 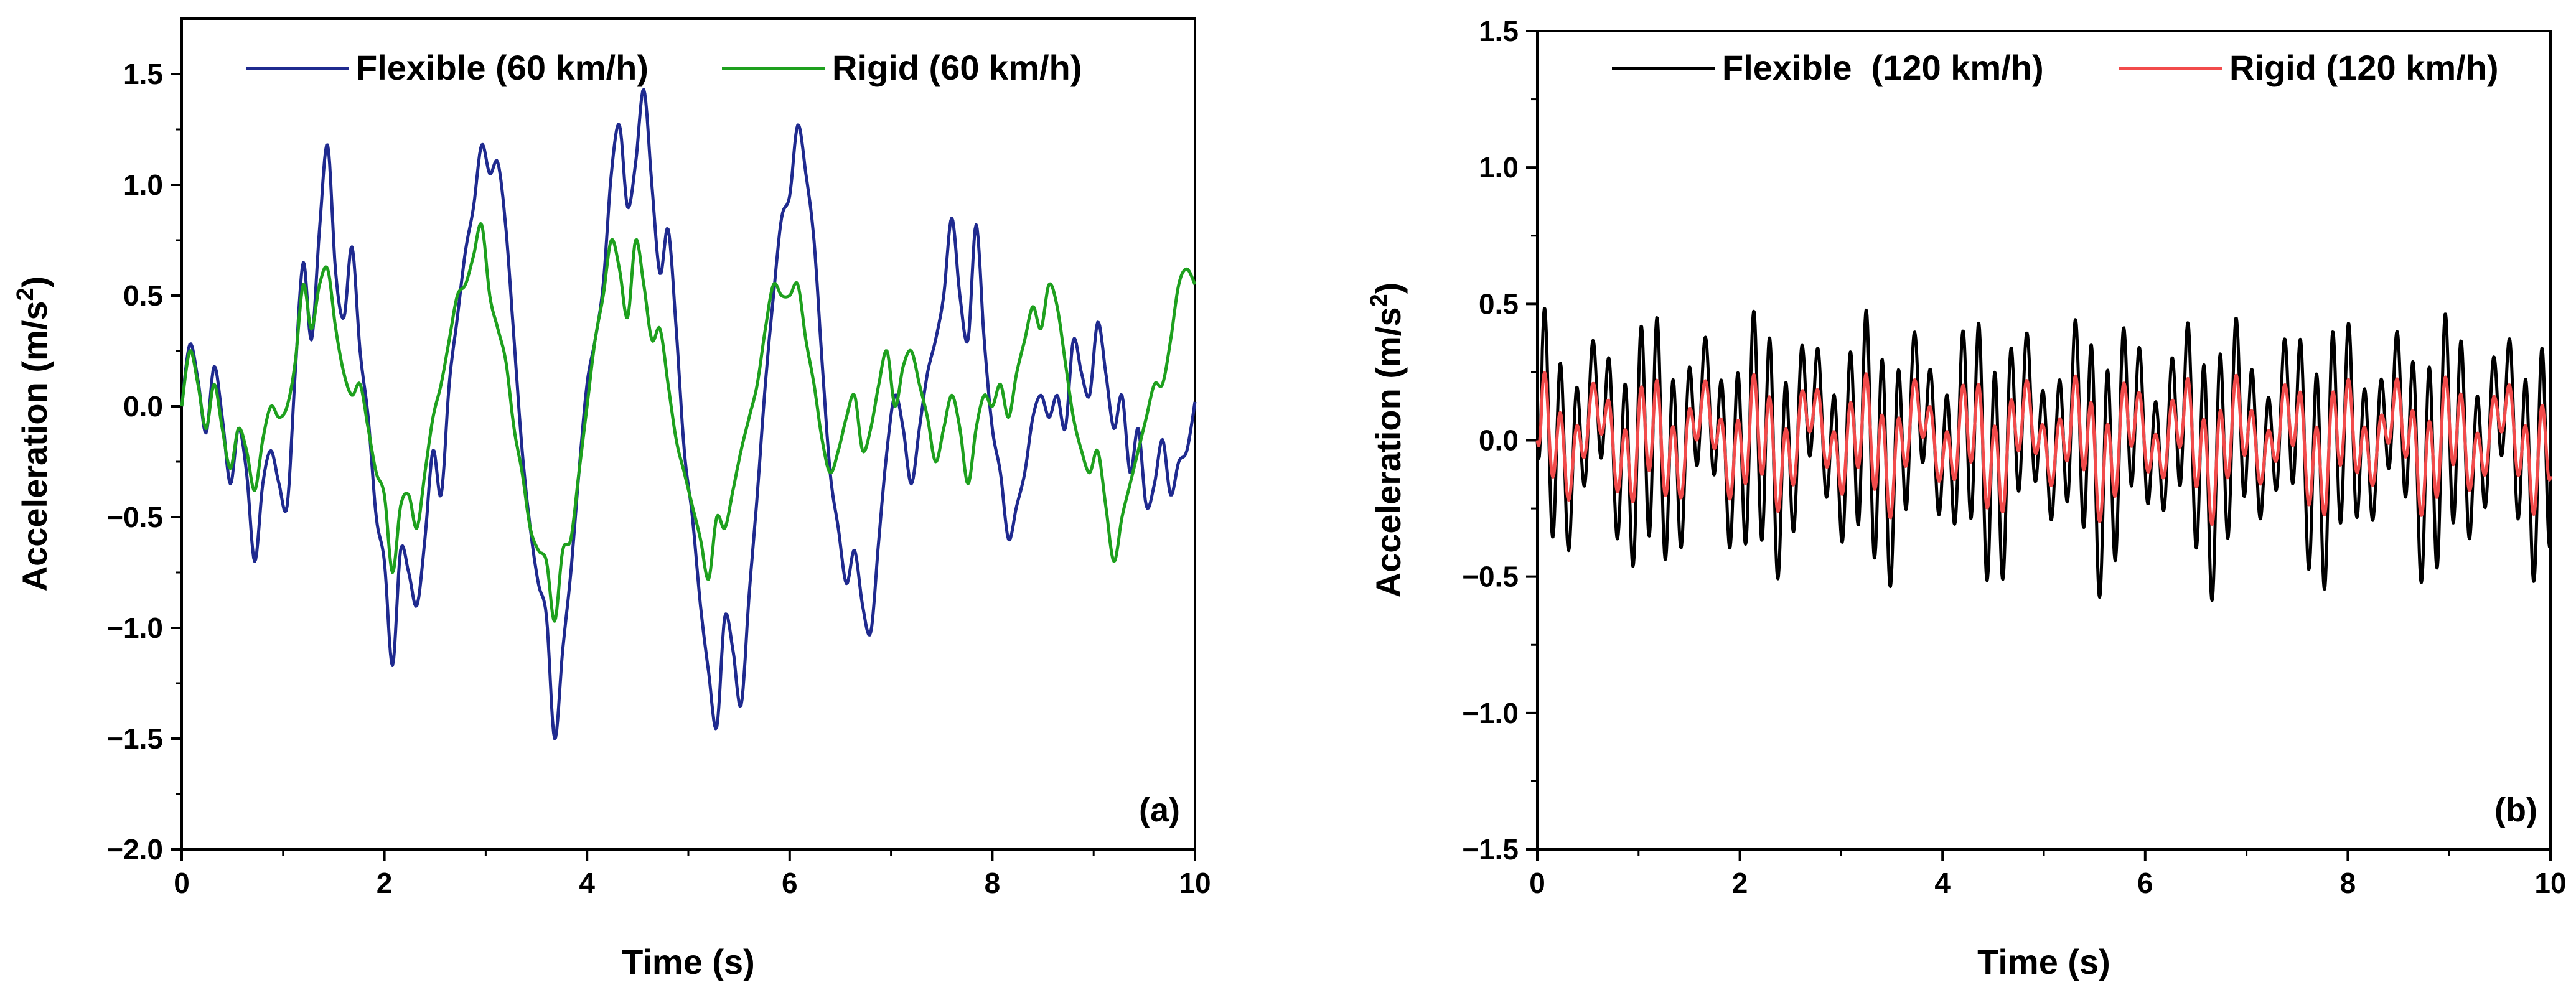 What do you see at coordinates (134, 517) in the screenshot?
I see `y-tick-label-0-3: −0.5` at bounding box center [134, 517].